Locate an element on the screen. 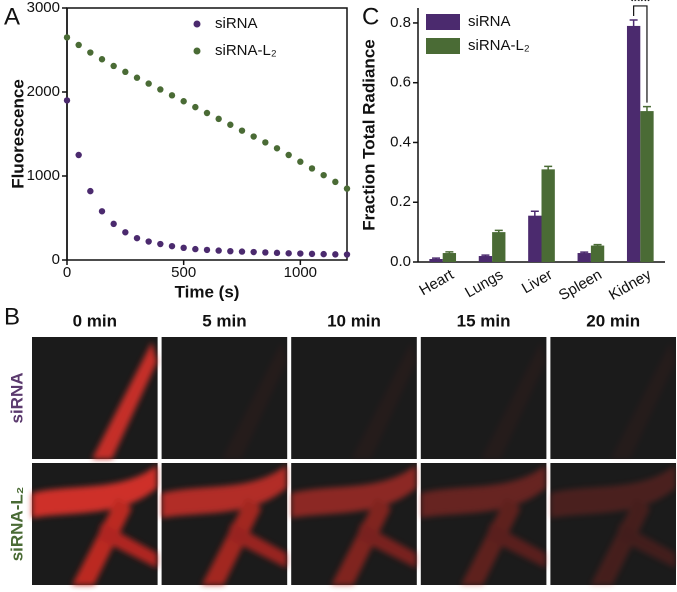 The image size is (677, 592). row-label: siRNA is located at coordinates (16, 397).